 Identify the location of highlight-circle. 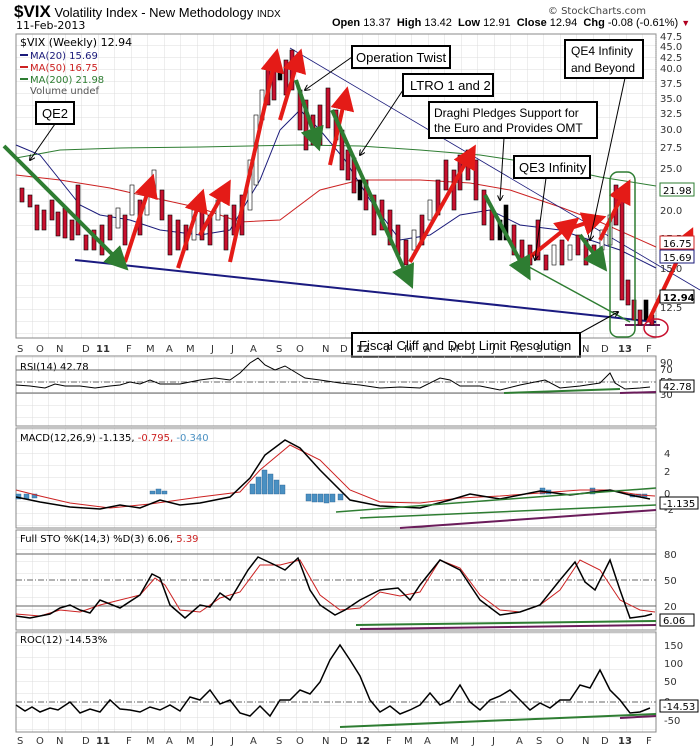
(656, 328).